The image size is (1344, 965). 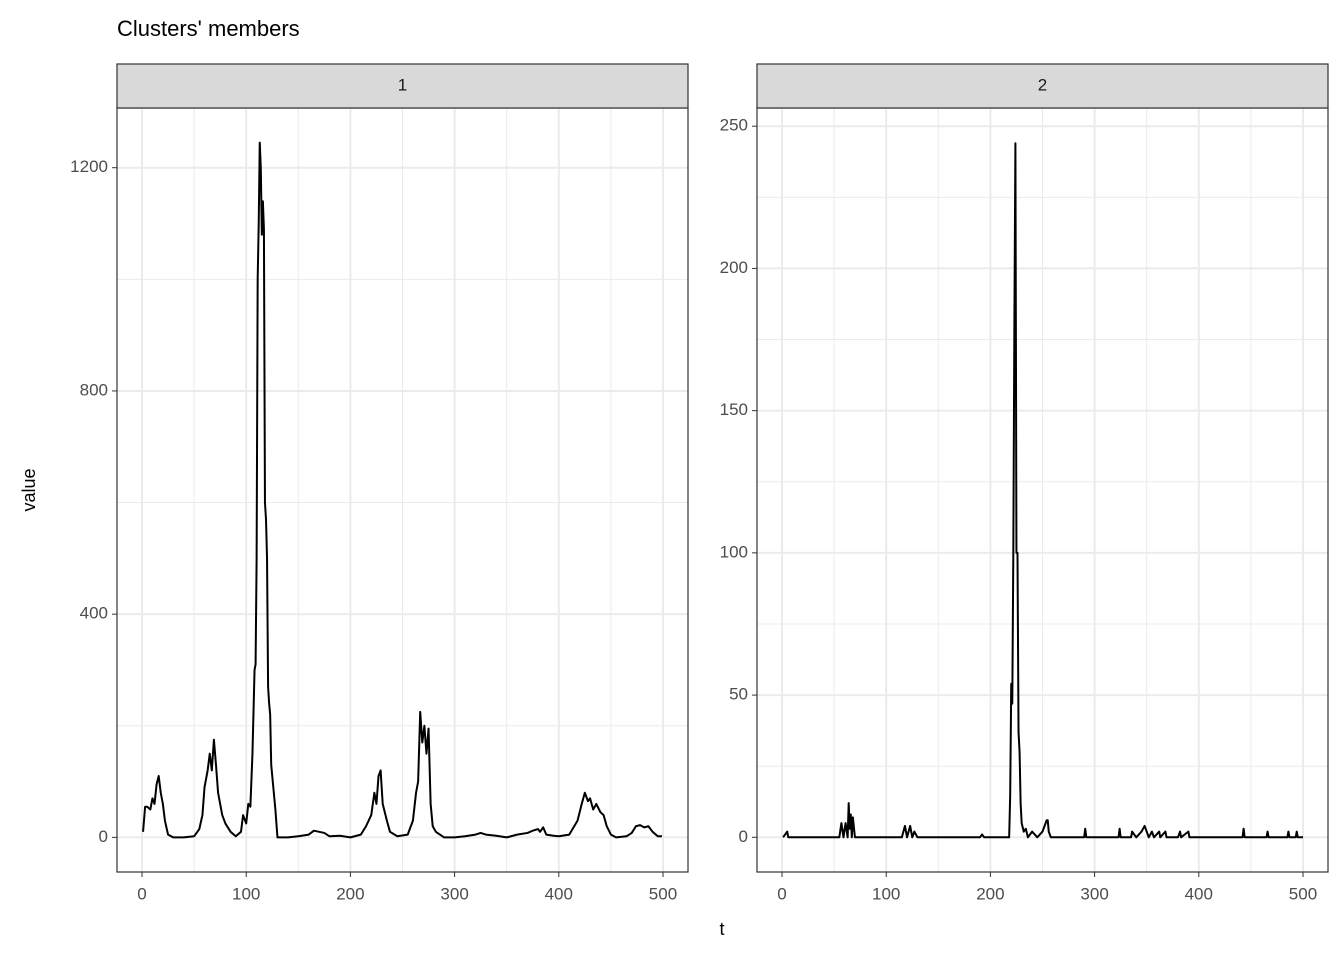 I want to click on facet-label: 2, so click(x=1042, y=84).